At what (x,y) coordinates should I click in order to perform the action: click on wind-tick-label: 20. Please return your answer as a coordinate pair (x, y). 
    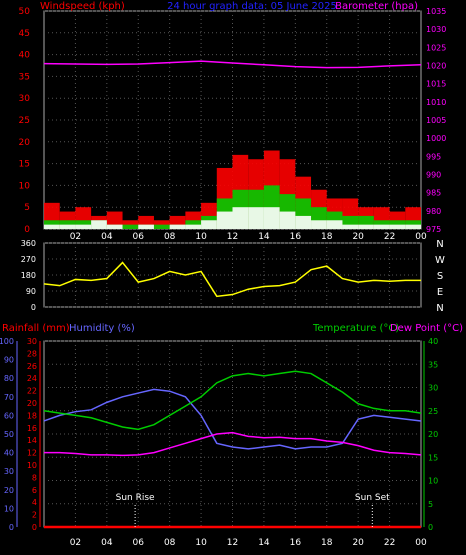
    Looking at the image, I should click on (25, 143).